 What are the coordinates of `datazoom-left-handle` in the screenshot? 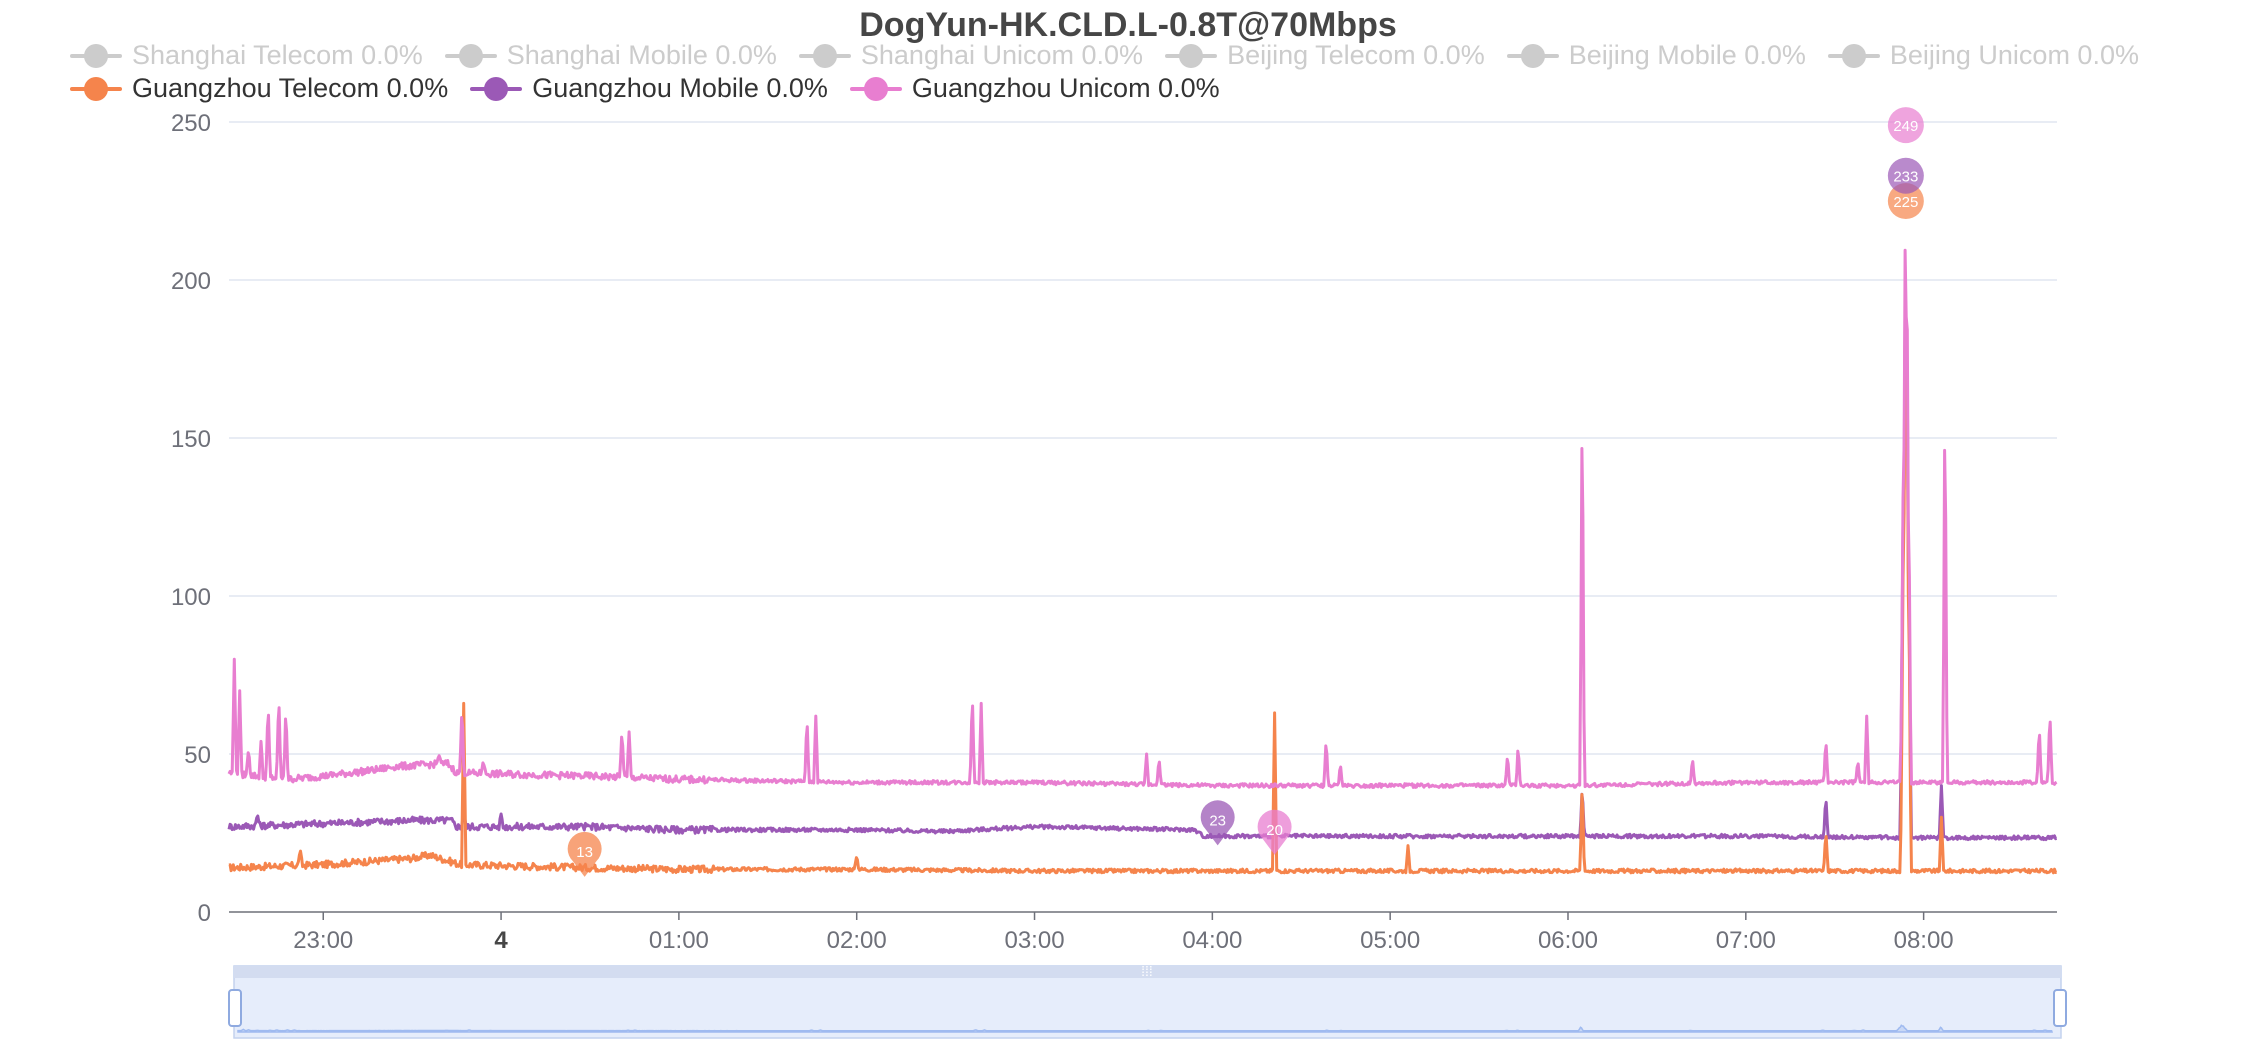 It's located at (235, 1008).